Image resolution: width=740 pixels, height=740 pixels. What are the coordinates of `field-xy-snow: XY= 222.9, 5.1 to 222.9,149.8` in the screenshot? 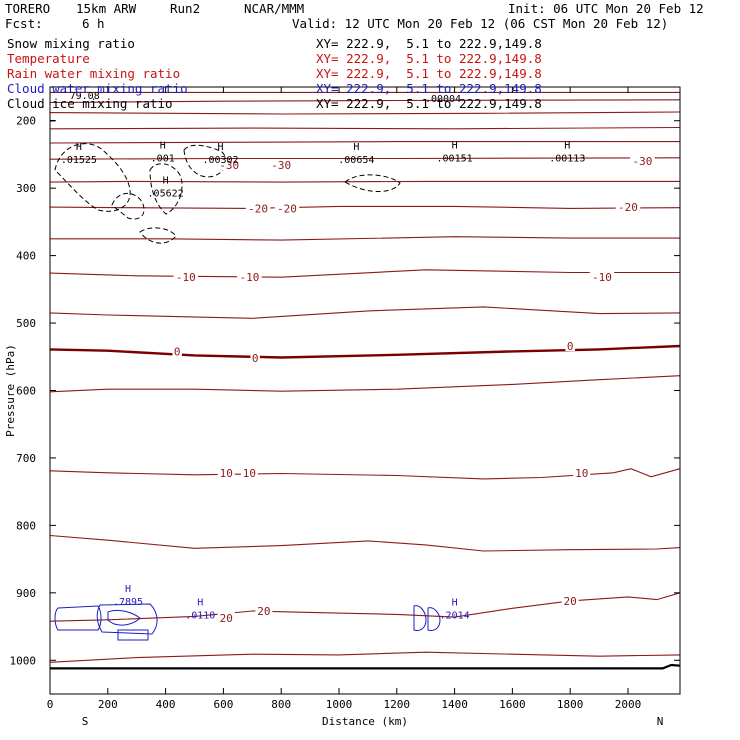 It's located at (429, 43).